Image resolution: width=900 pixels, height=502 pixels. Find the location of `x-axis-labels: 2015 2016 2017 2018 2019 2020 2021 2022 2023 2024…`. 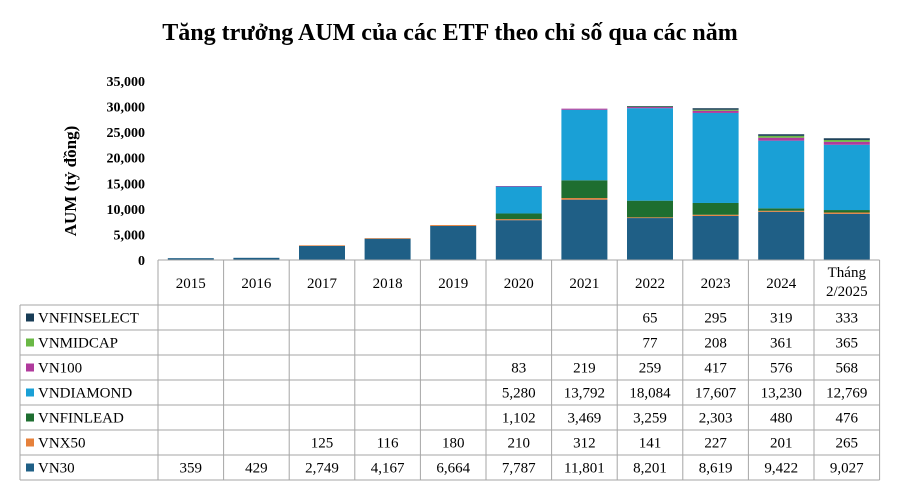

x-axis-labels: 2015 2016 2017 2018 2019 2020 2021 2022 2023 2024… is located at coordinates (522, 282).